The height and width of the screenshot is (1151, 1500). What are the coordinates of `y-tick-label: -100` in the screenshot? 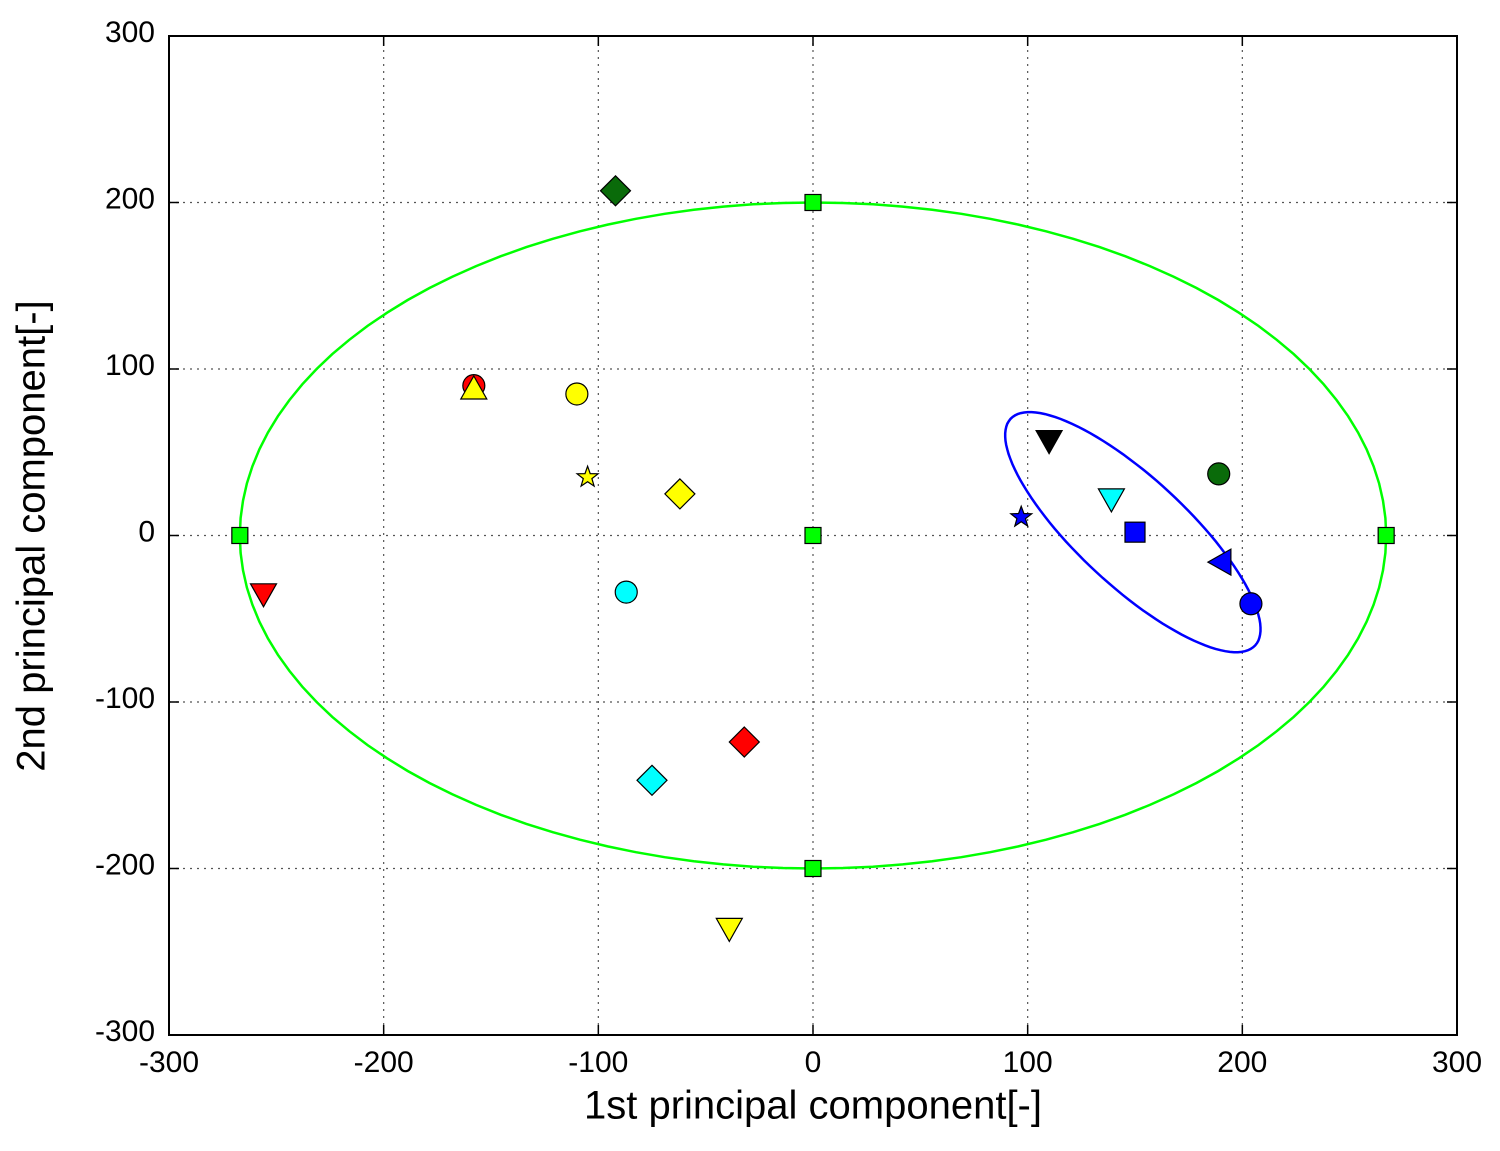 It's located at (125, 698).